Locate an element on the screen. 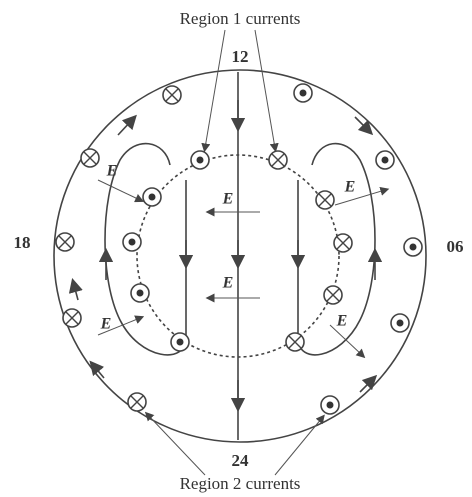 The height and width of the screenshot is (497, 472). region1-label: Region 1 currents is located at coordinates (240, 18).